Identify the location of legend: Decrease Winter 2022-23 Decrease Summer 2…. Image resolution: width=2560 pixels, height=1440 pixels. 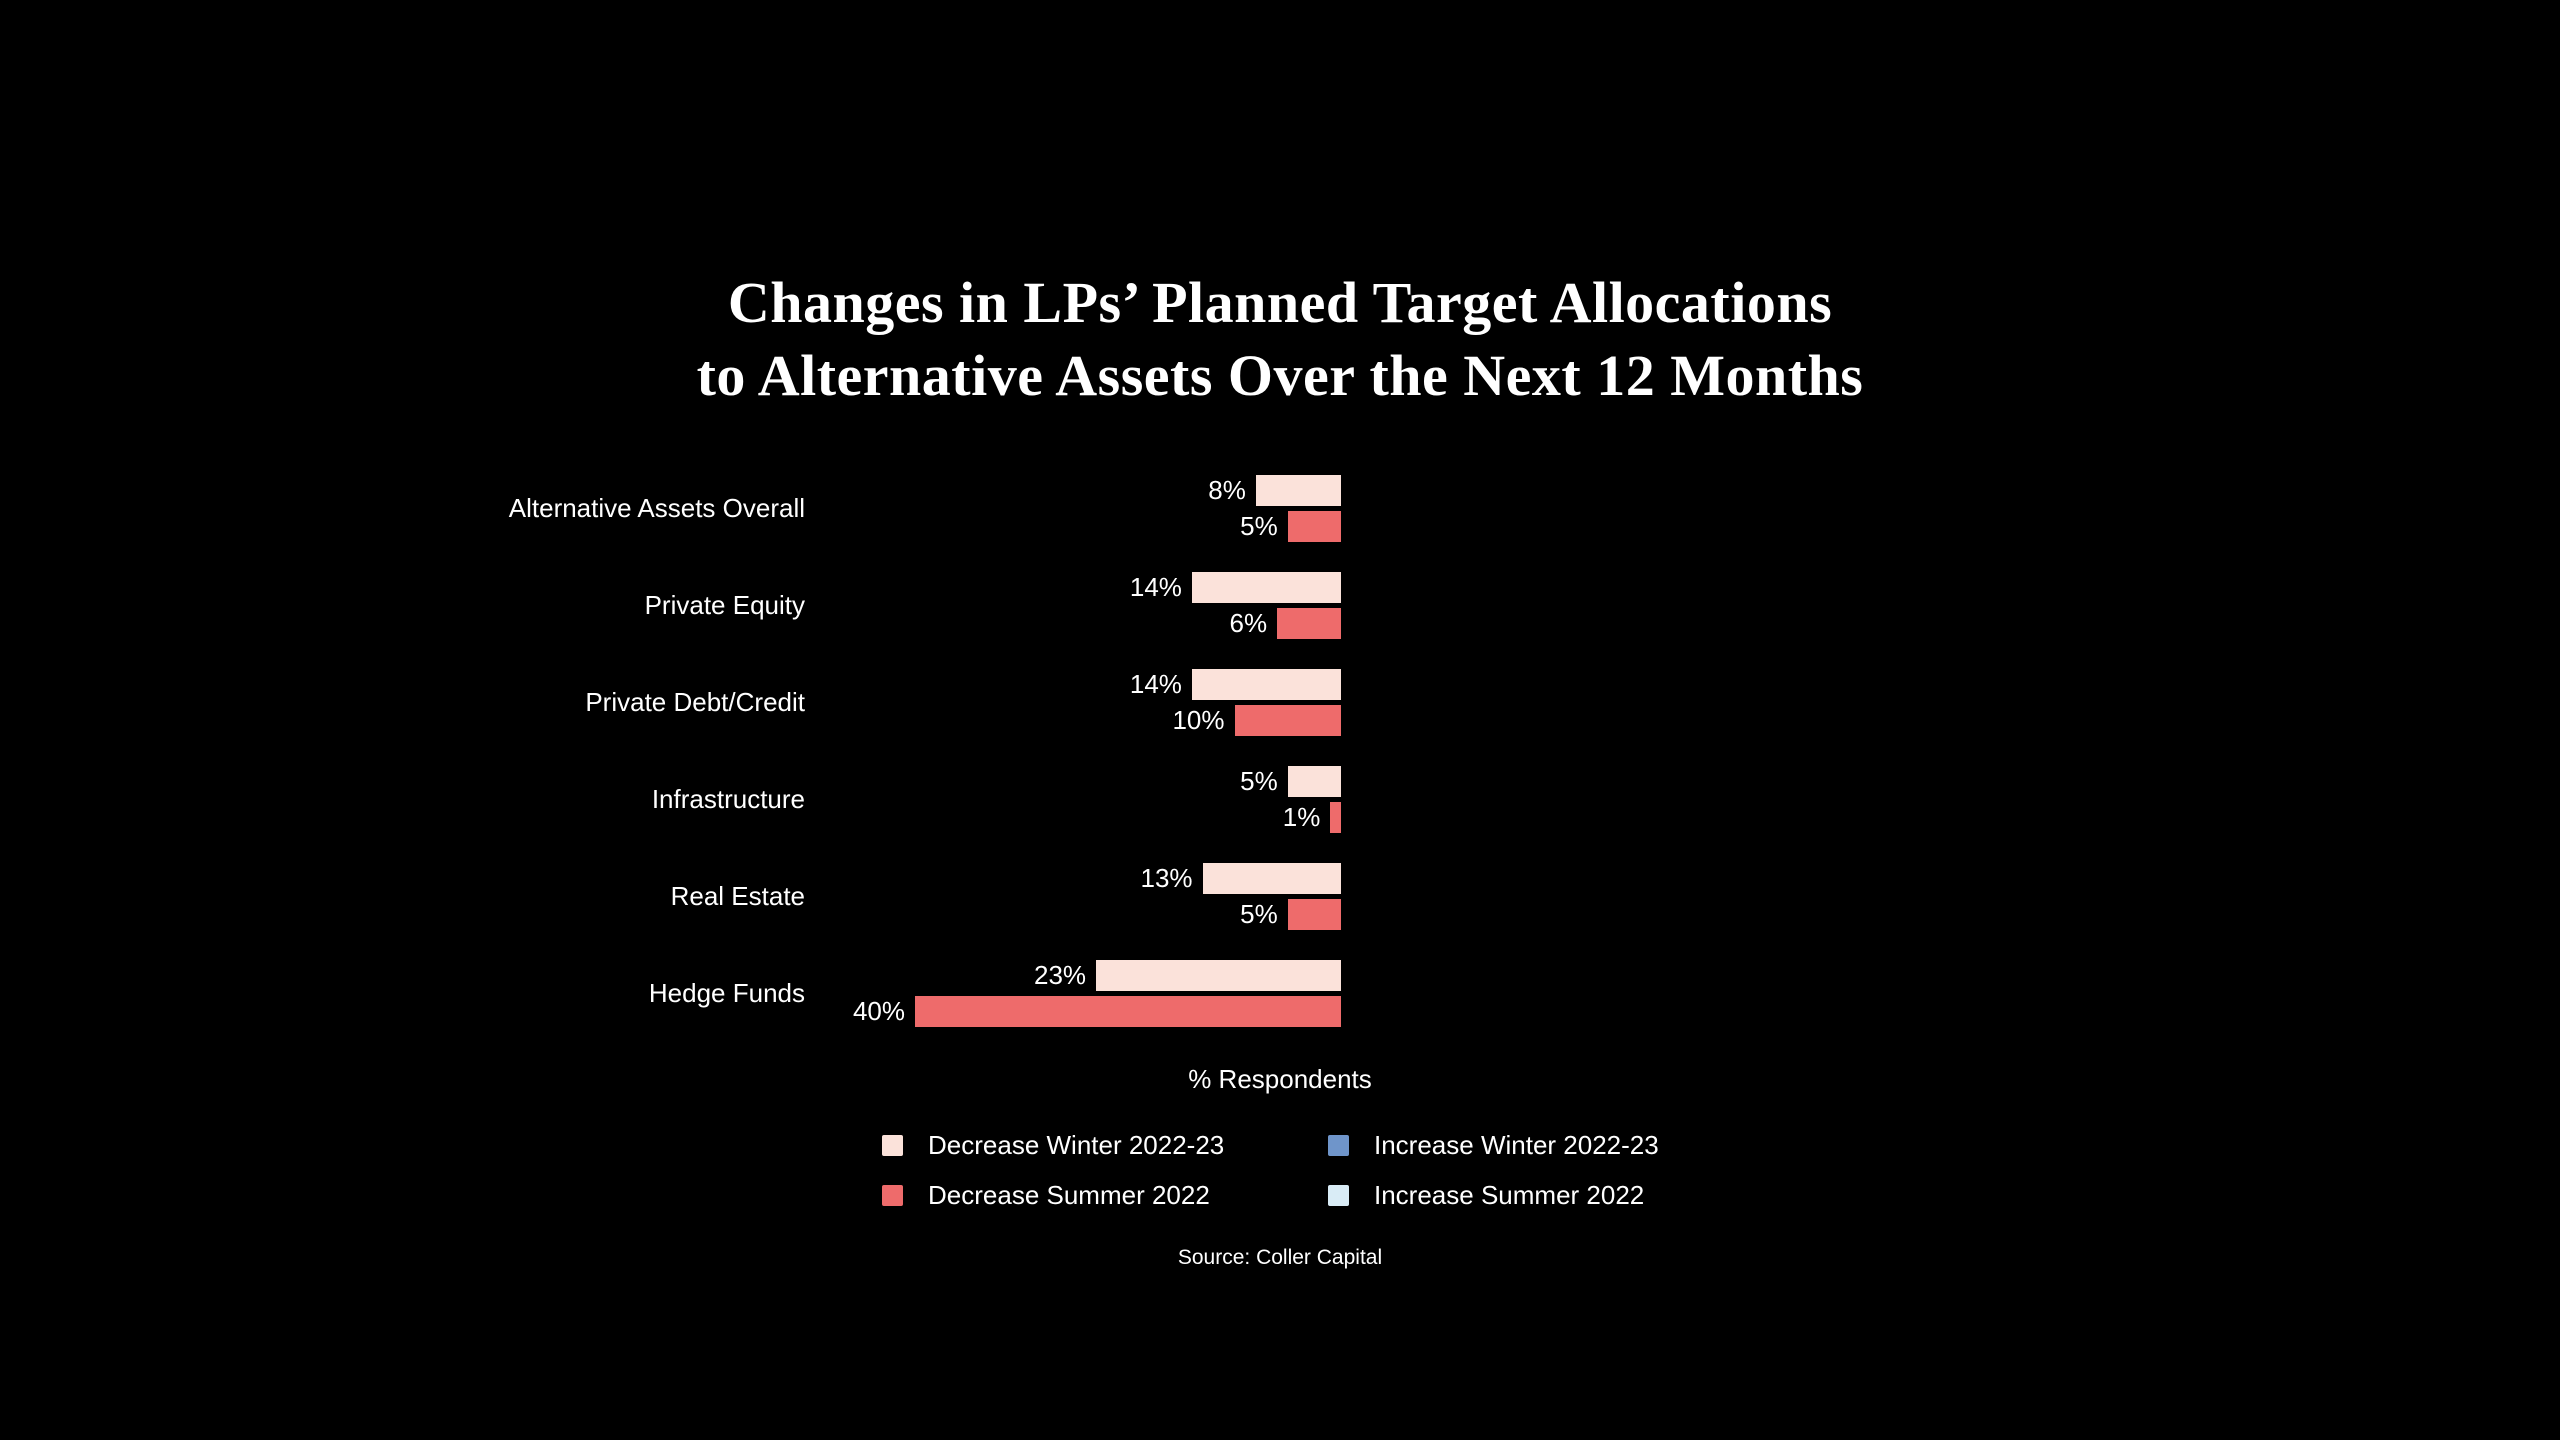
(1270, 1170).